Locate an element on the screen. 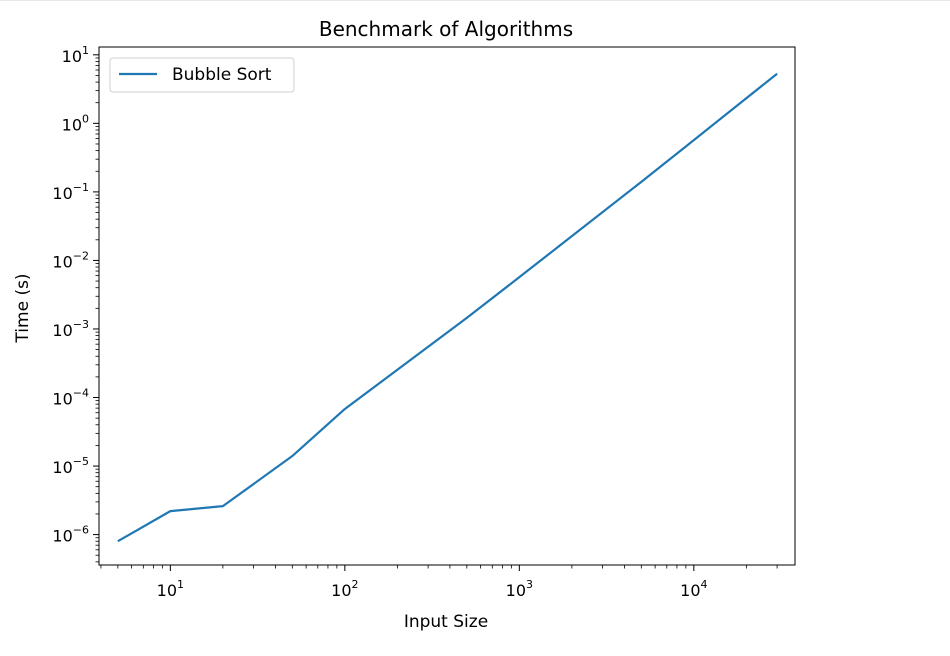  y-tick-label: 10⁻⁶ is located at coordinates (70, 535).